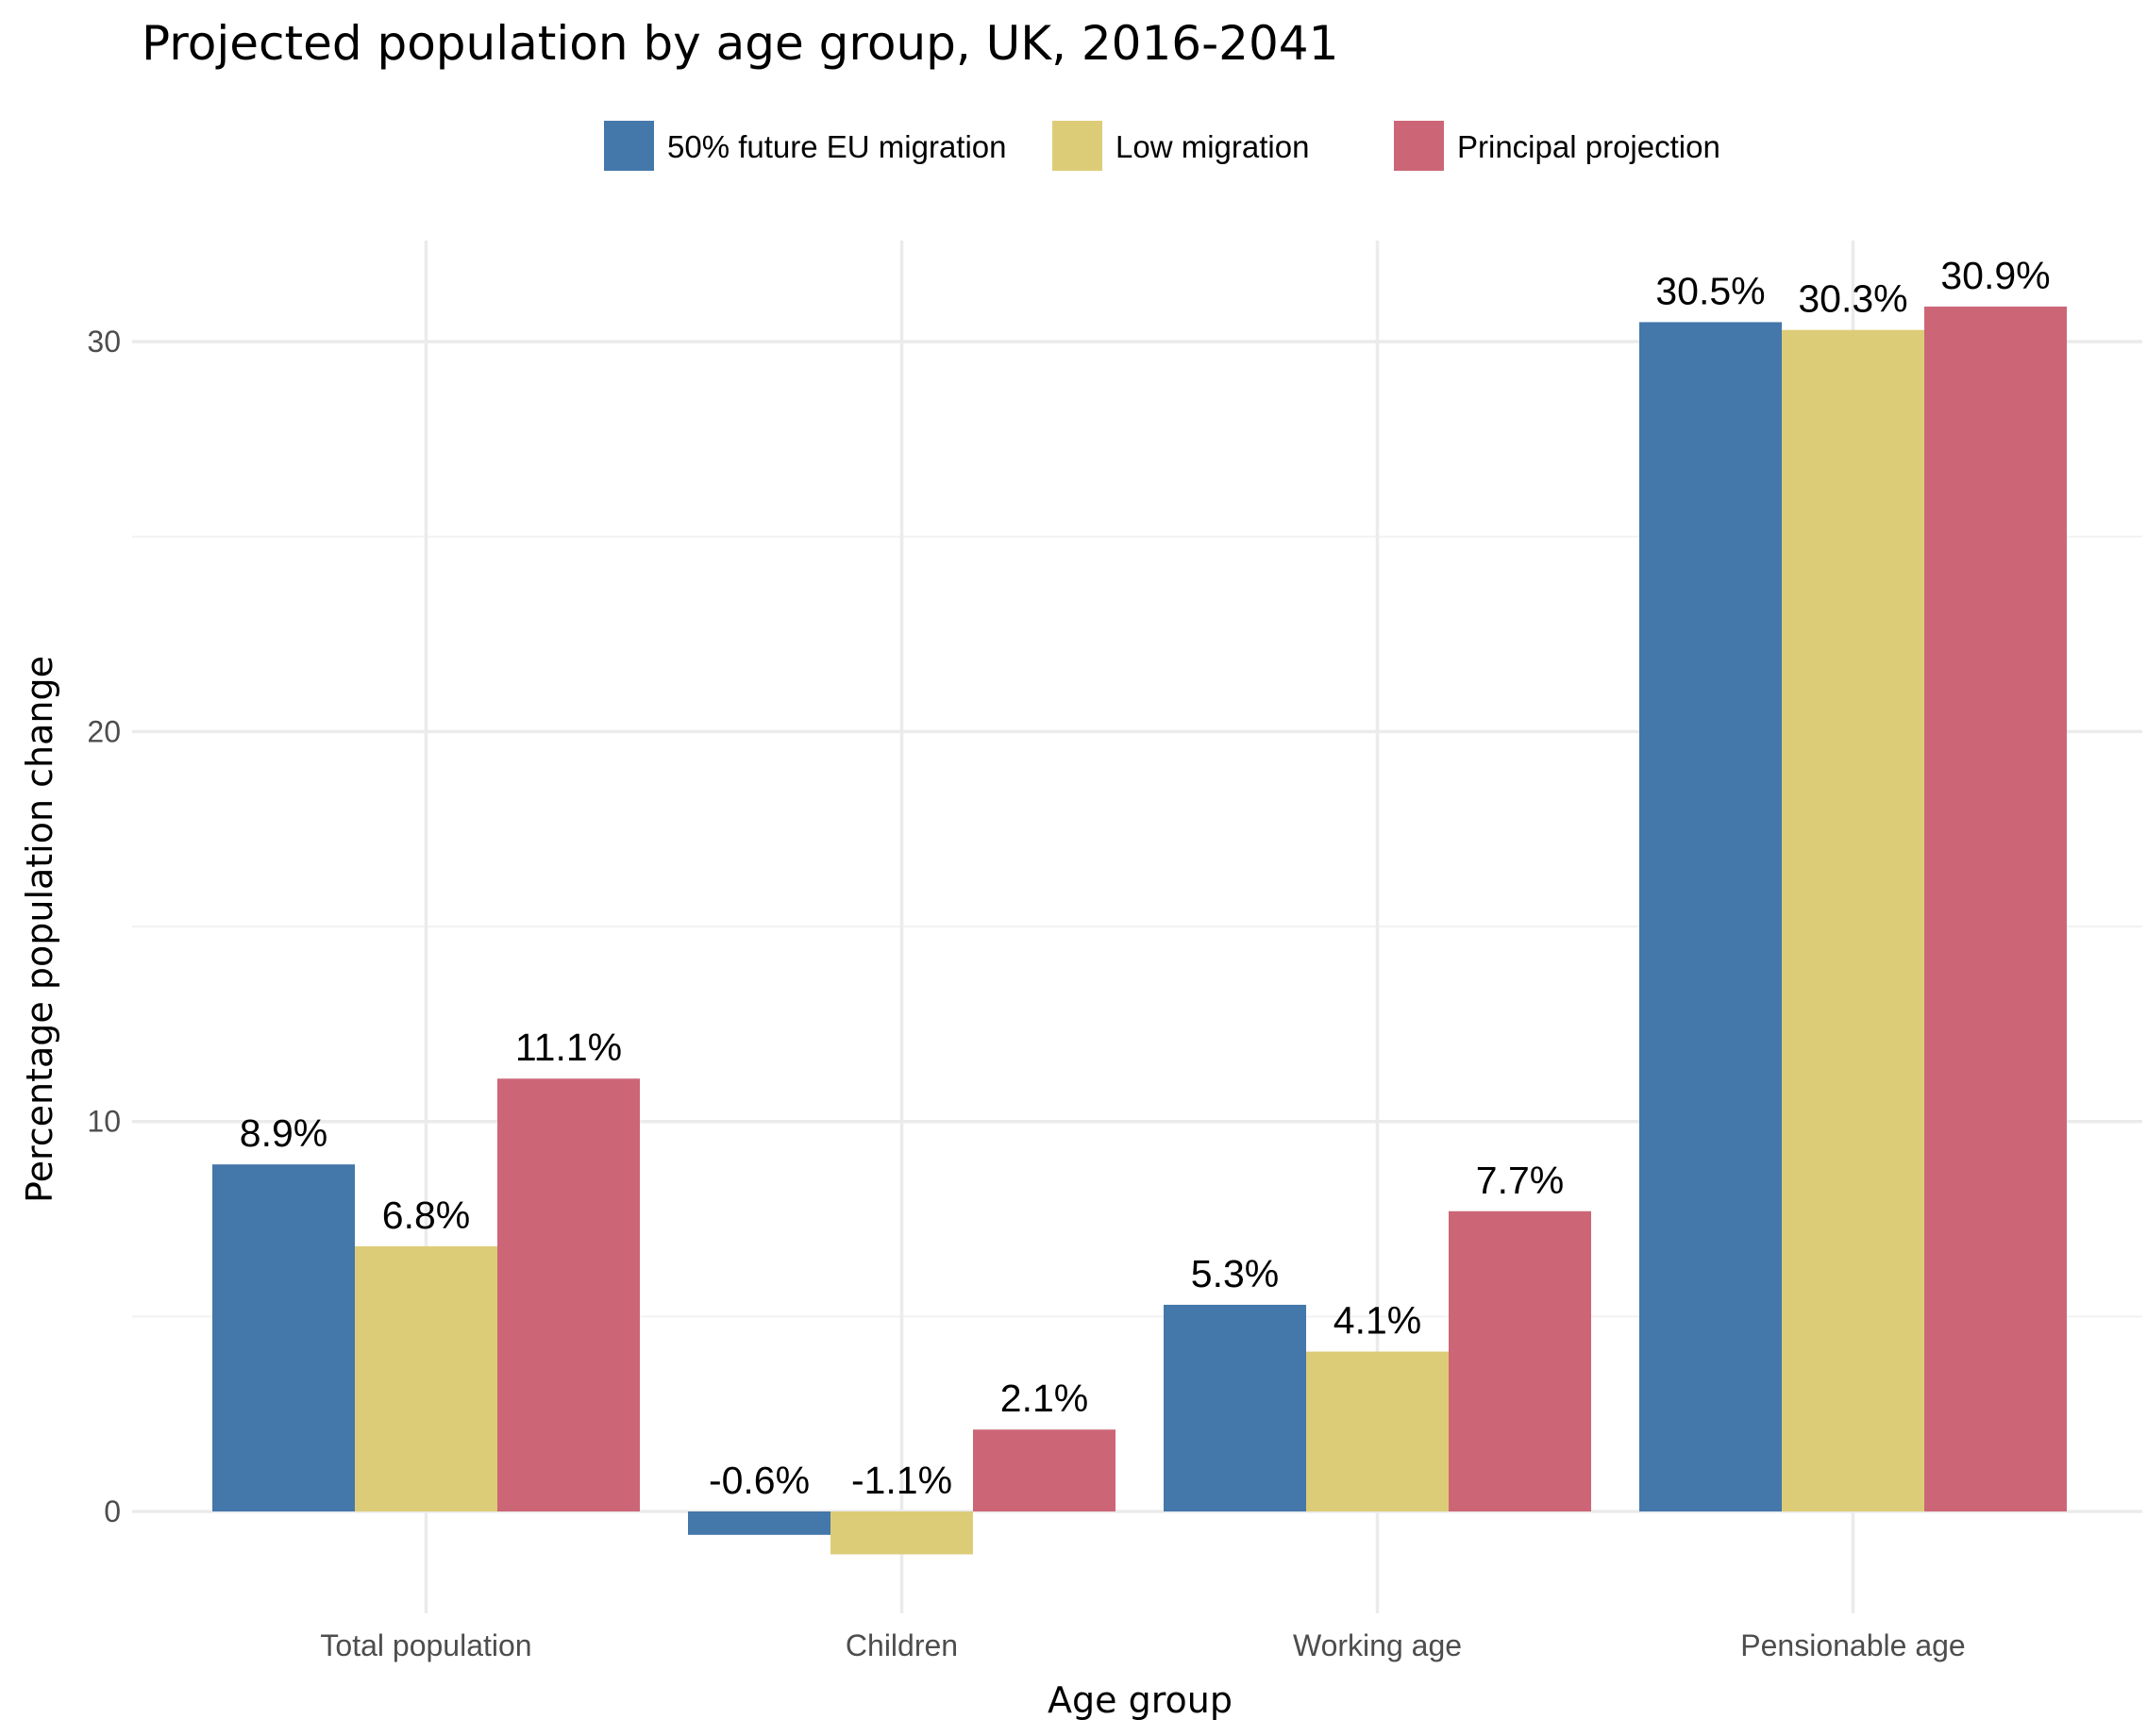 This screenshot has height=1736, width=2147. I want to click on data-label-50-future-eu-migration-total-population: 8.9%, so click(283, 1133).